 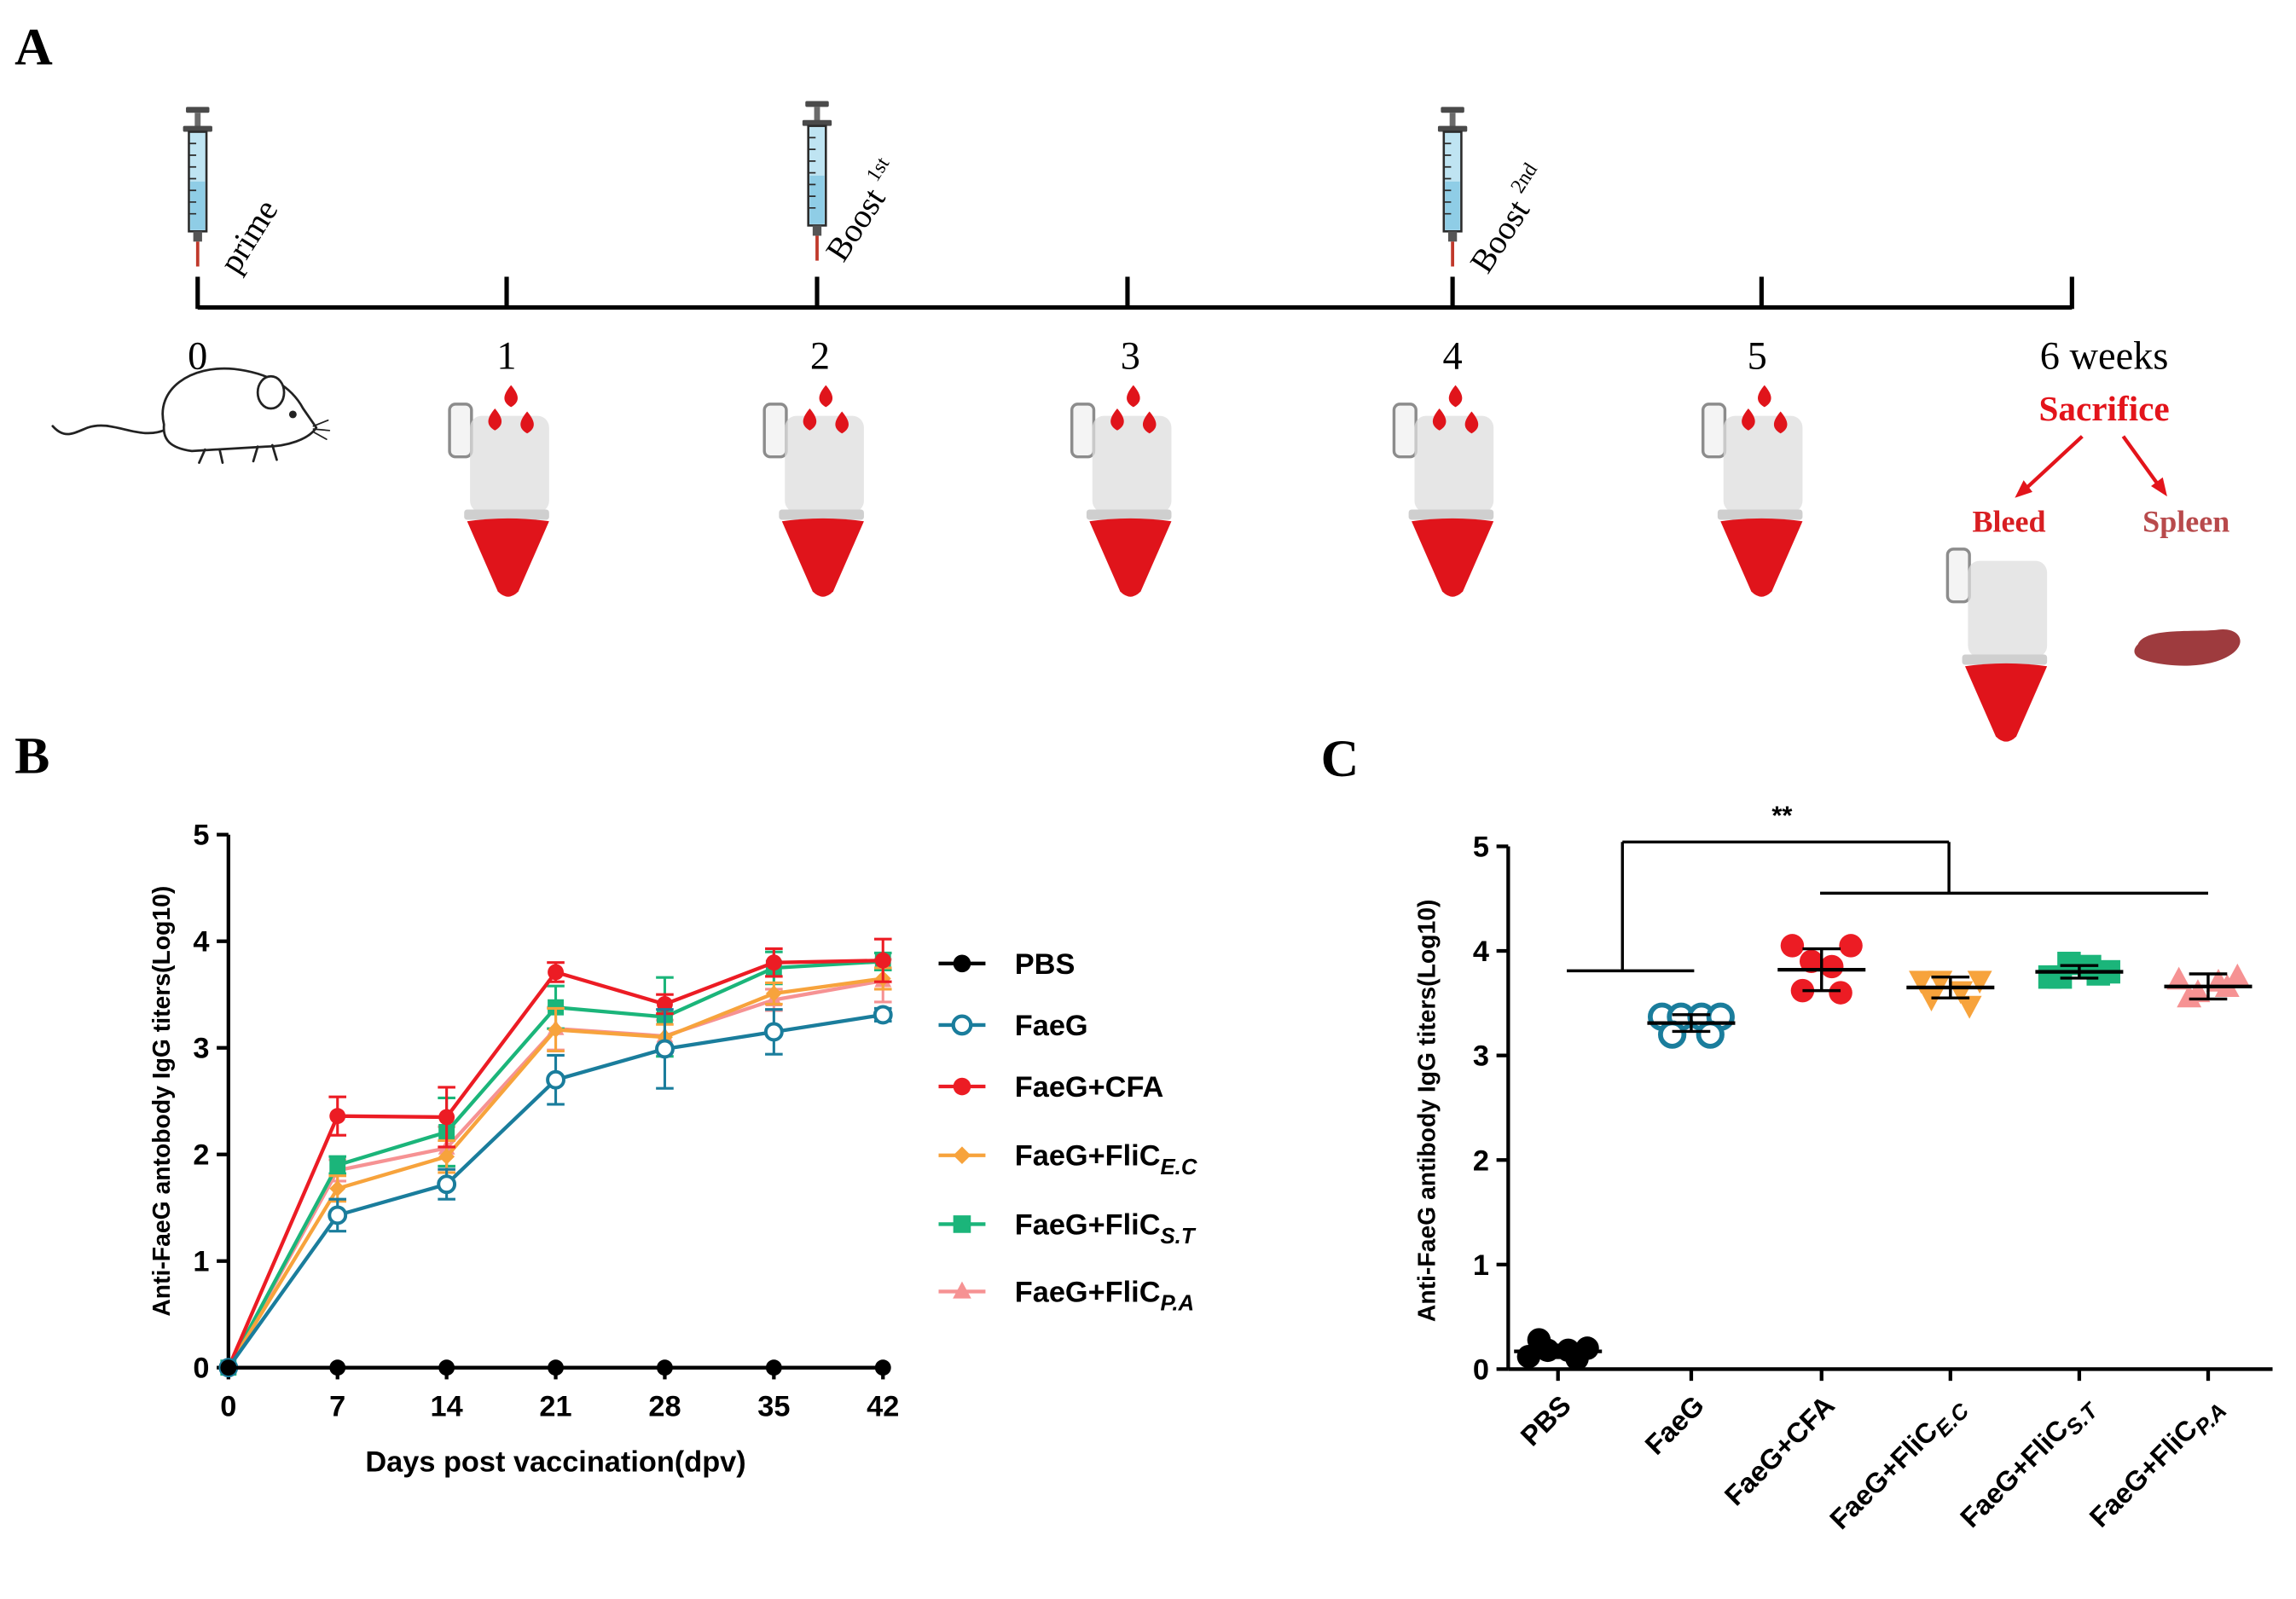 What do you see at coordinates (228, 1406) in the screenshot?
I see `x-tick-label: 0` at bounding box center [228, 1406].